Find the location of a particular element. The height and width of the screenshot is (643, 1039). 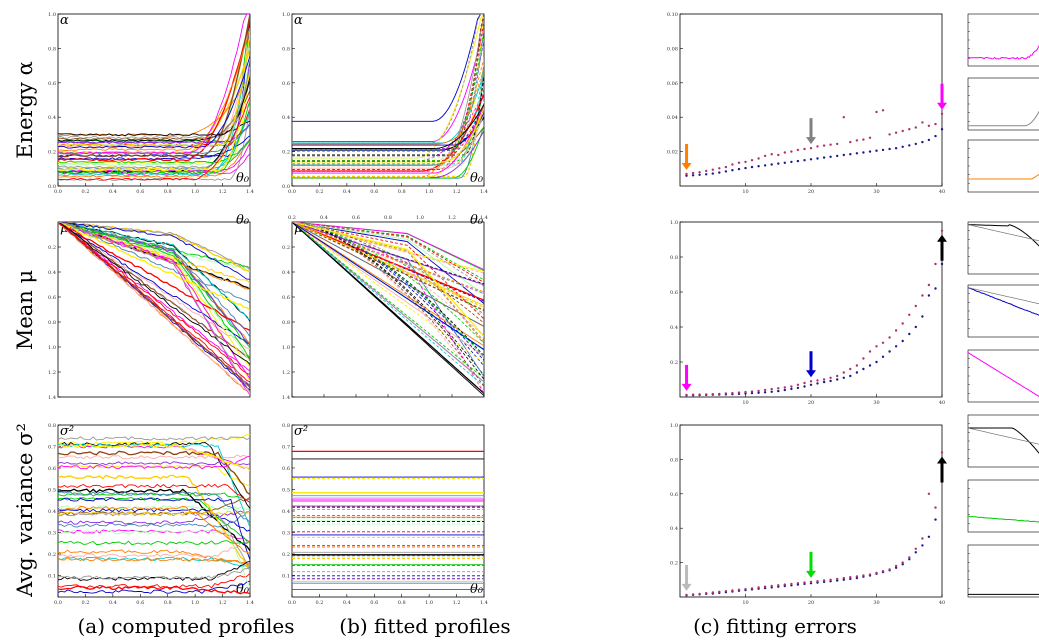

x-tick-label: 1.4 is located at coordinates (484, 192).